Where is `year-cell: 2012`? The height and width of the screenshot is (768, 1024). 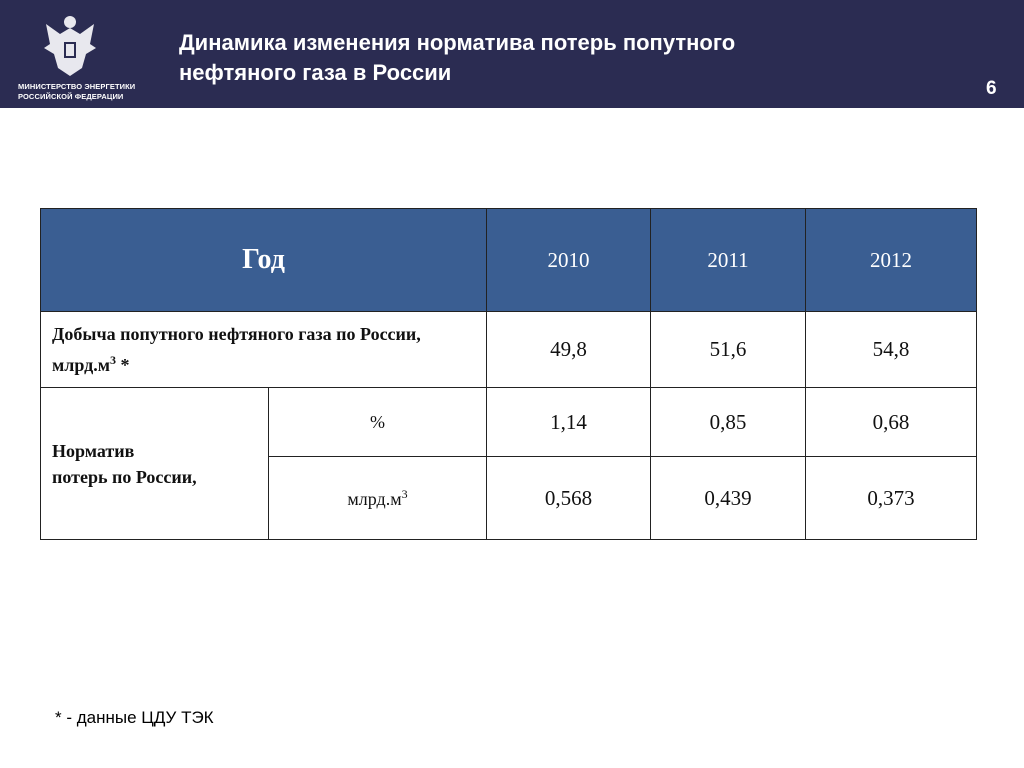 year-cell: 2012 is located at coordinates (891, 260).